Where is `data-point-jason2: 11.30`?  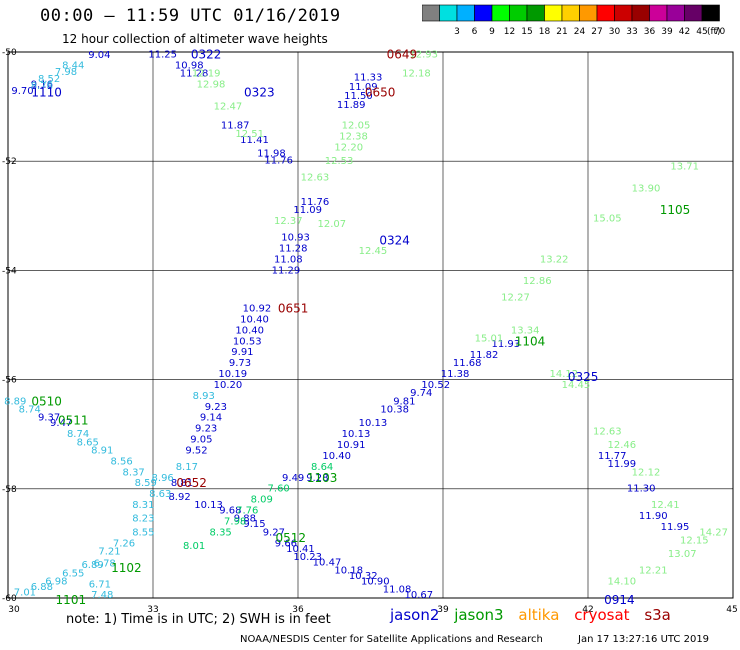
data-point-jason2: 11.30 is located at coordinates (641, 489).